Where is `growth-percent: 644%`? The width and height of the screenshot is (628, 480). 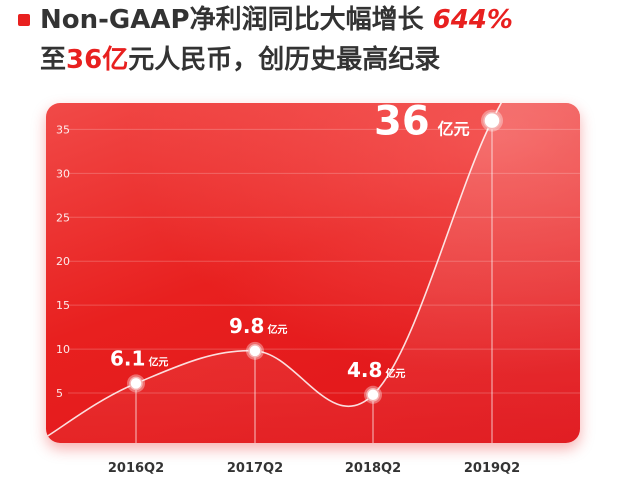 growth-percent: 644% is located at coordinates (472, 20).